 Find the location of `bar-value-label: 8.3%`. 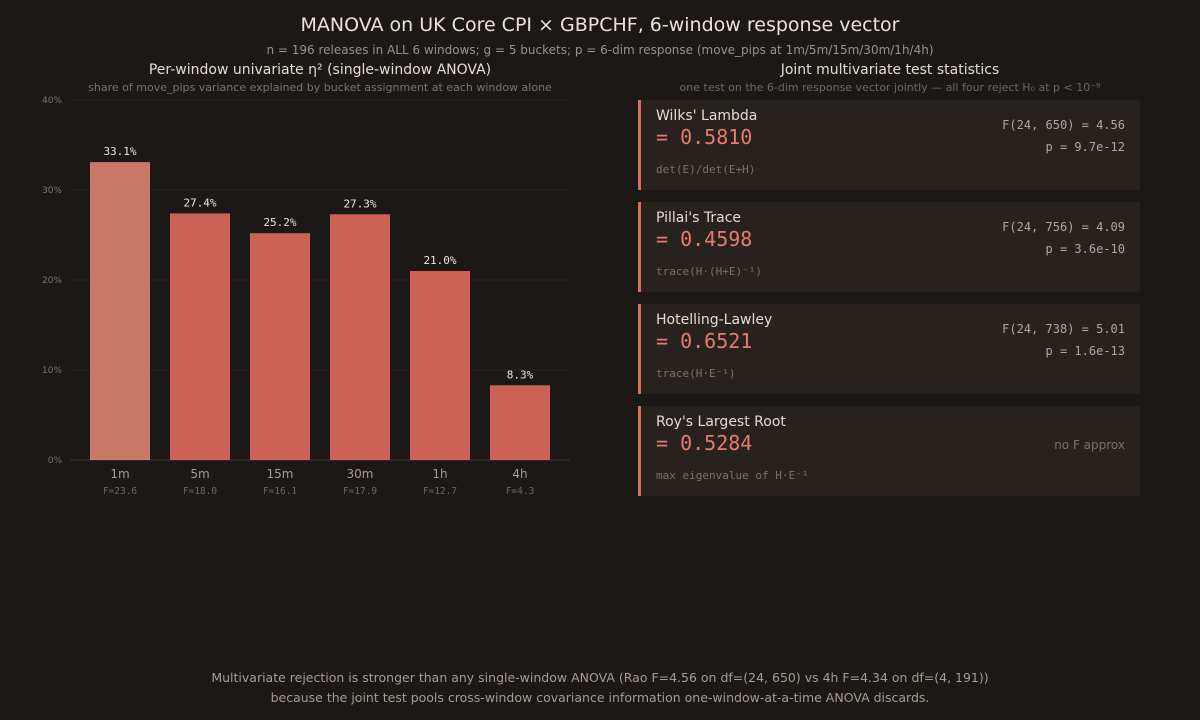

bar-value-label: 8.3% is located at coordinates (520, 374).